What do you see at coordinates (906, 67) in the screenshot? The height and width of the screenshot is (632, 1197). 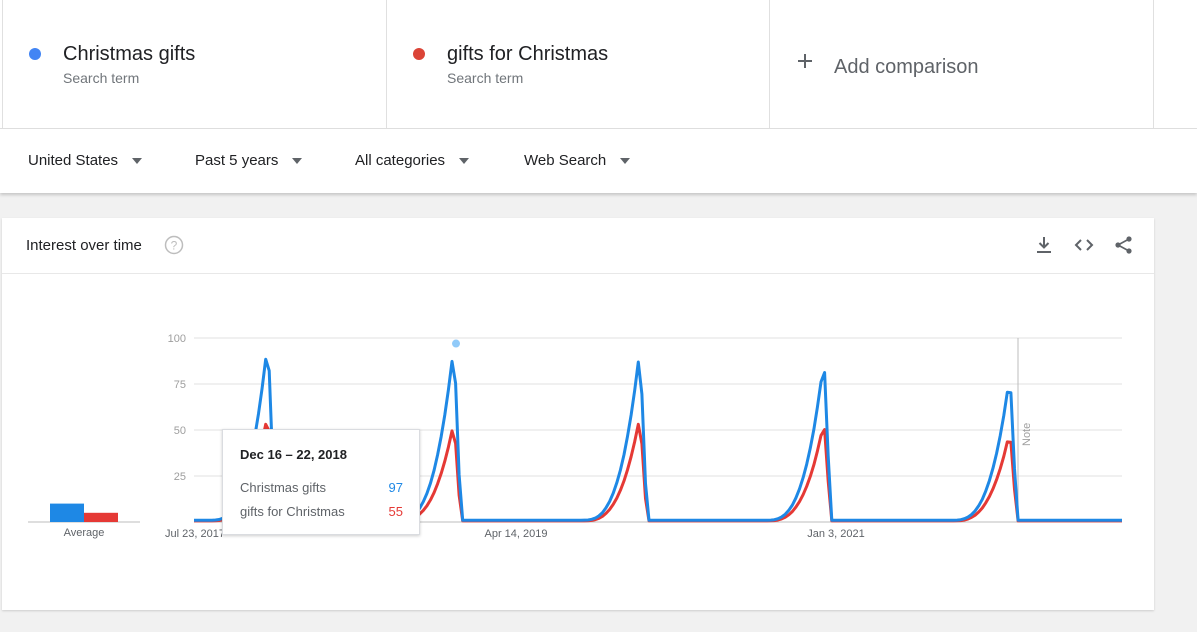 I see `add-comparison-label: Add comparison` at bounding box center [906, 67].